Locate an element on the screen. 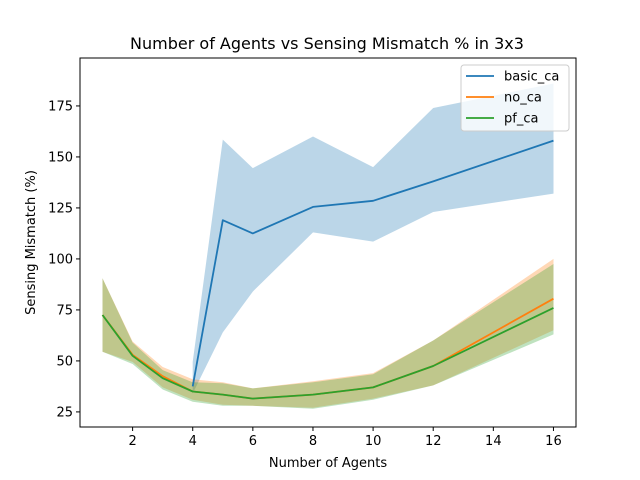  legend: basic_ca no_ca pf_ca is located at coordinates (515, 98).